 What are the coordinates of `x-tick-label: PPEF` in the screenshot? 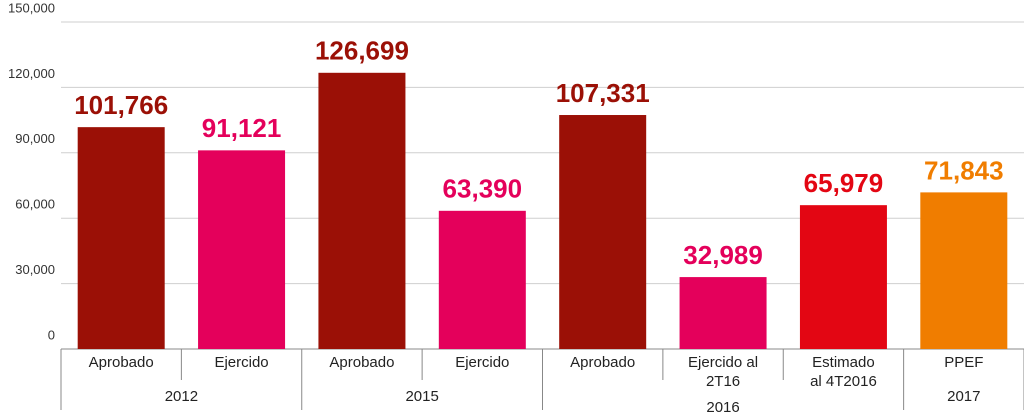 It's located at (964, 362).